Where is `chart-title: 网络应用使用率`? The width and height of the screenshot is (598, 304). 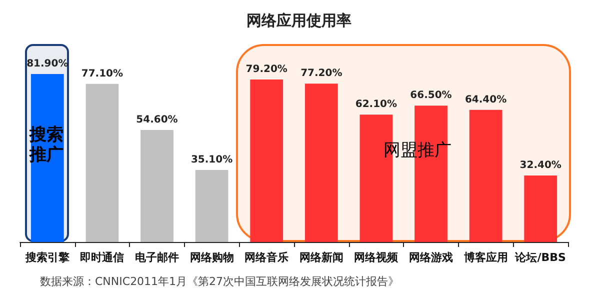 chart-title: 网络应用使用率 is located at coordinates (299, 21).